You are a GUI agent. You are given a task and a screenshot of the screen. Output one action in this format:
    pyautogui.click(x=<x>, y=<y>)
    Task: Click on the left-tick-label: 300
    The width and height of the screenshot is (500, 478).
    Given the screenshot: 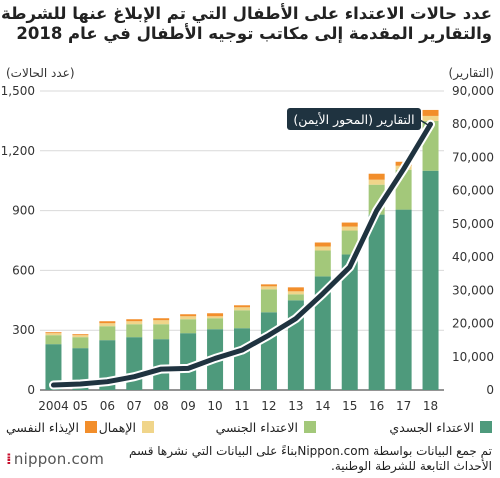 What is the action you would take?
    pyautogui.click(x=23, y=330)
    